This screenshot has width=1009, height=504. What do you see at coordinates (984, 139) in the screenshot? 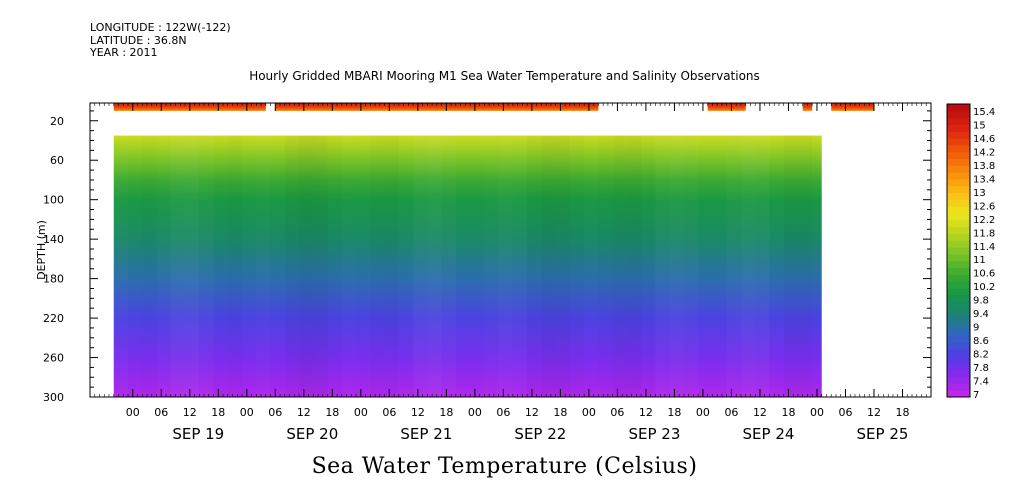
I see `colorbar-label: 14.6` at bounding box center [984, 139].